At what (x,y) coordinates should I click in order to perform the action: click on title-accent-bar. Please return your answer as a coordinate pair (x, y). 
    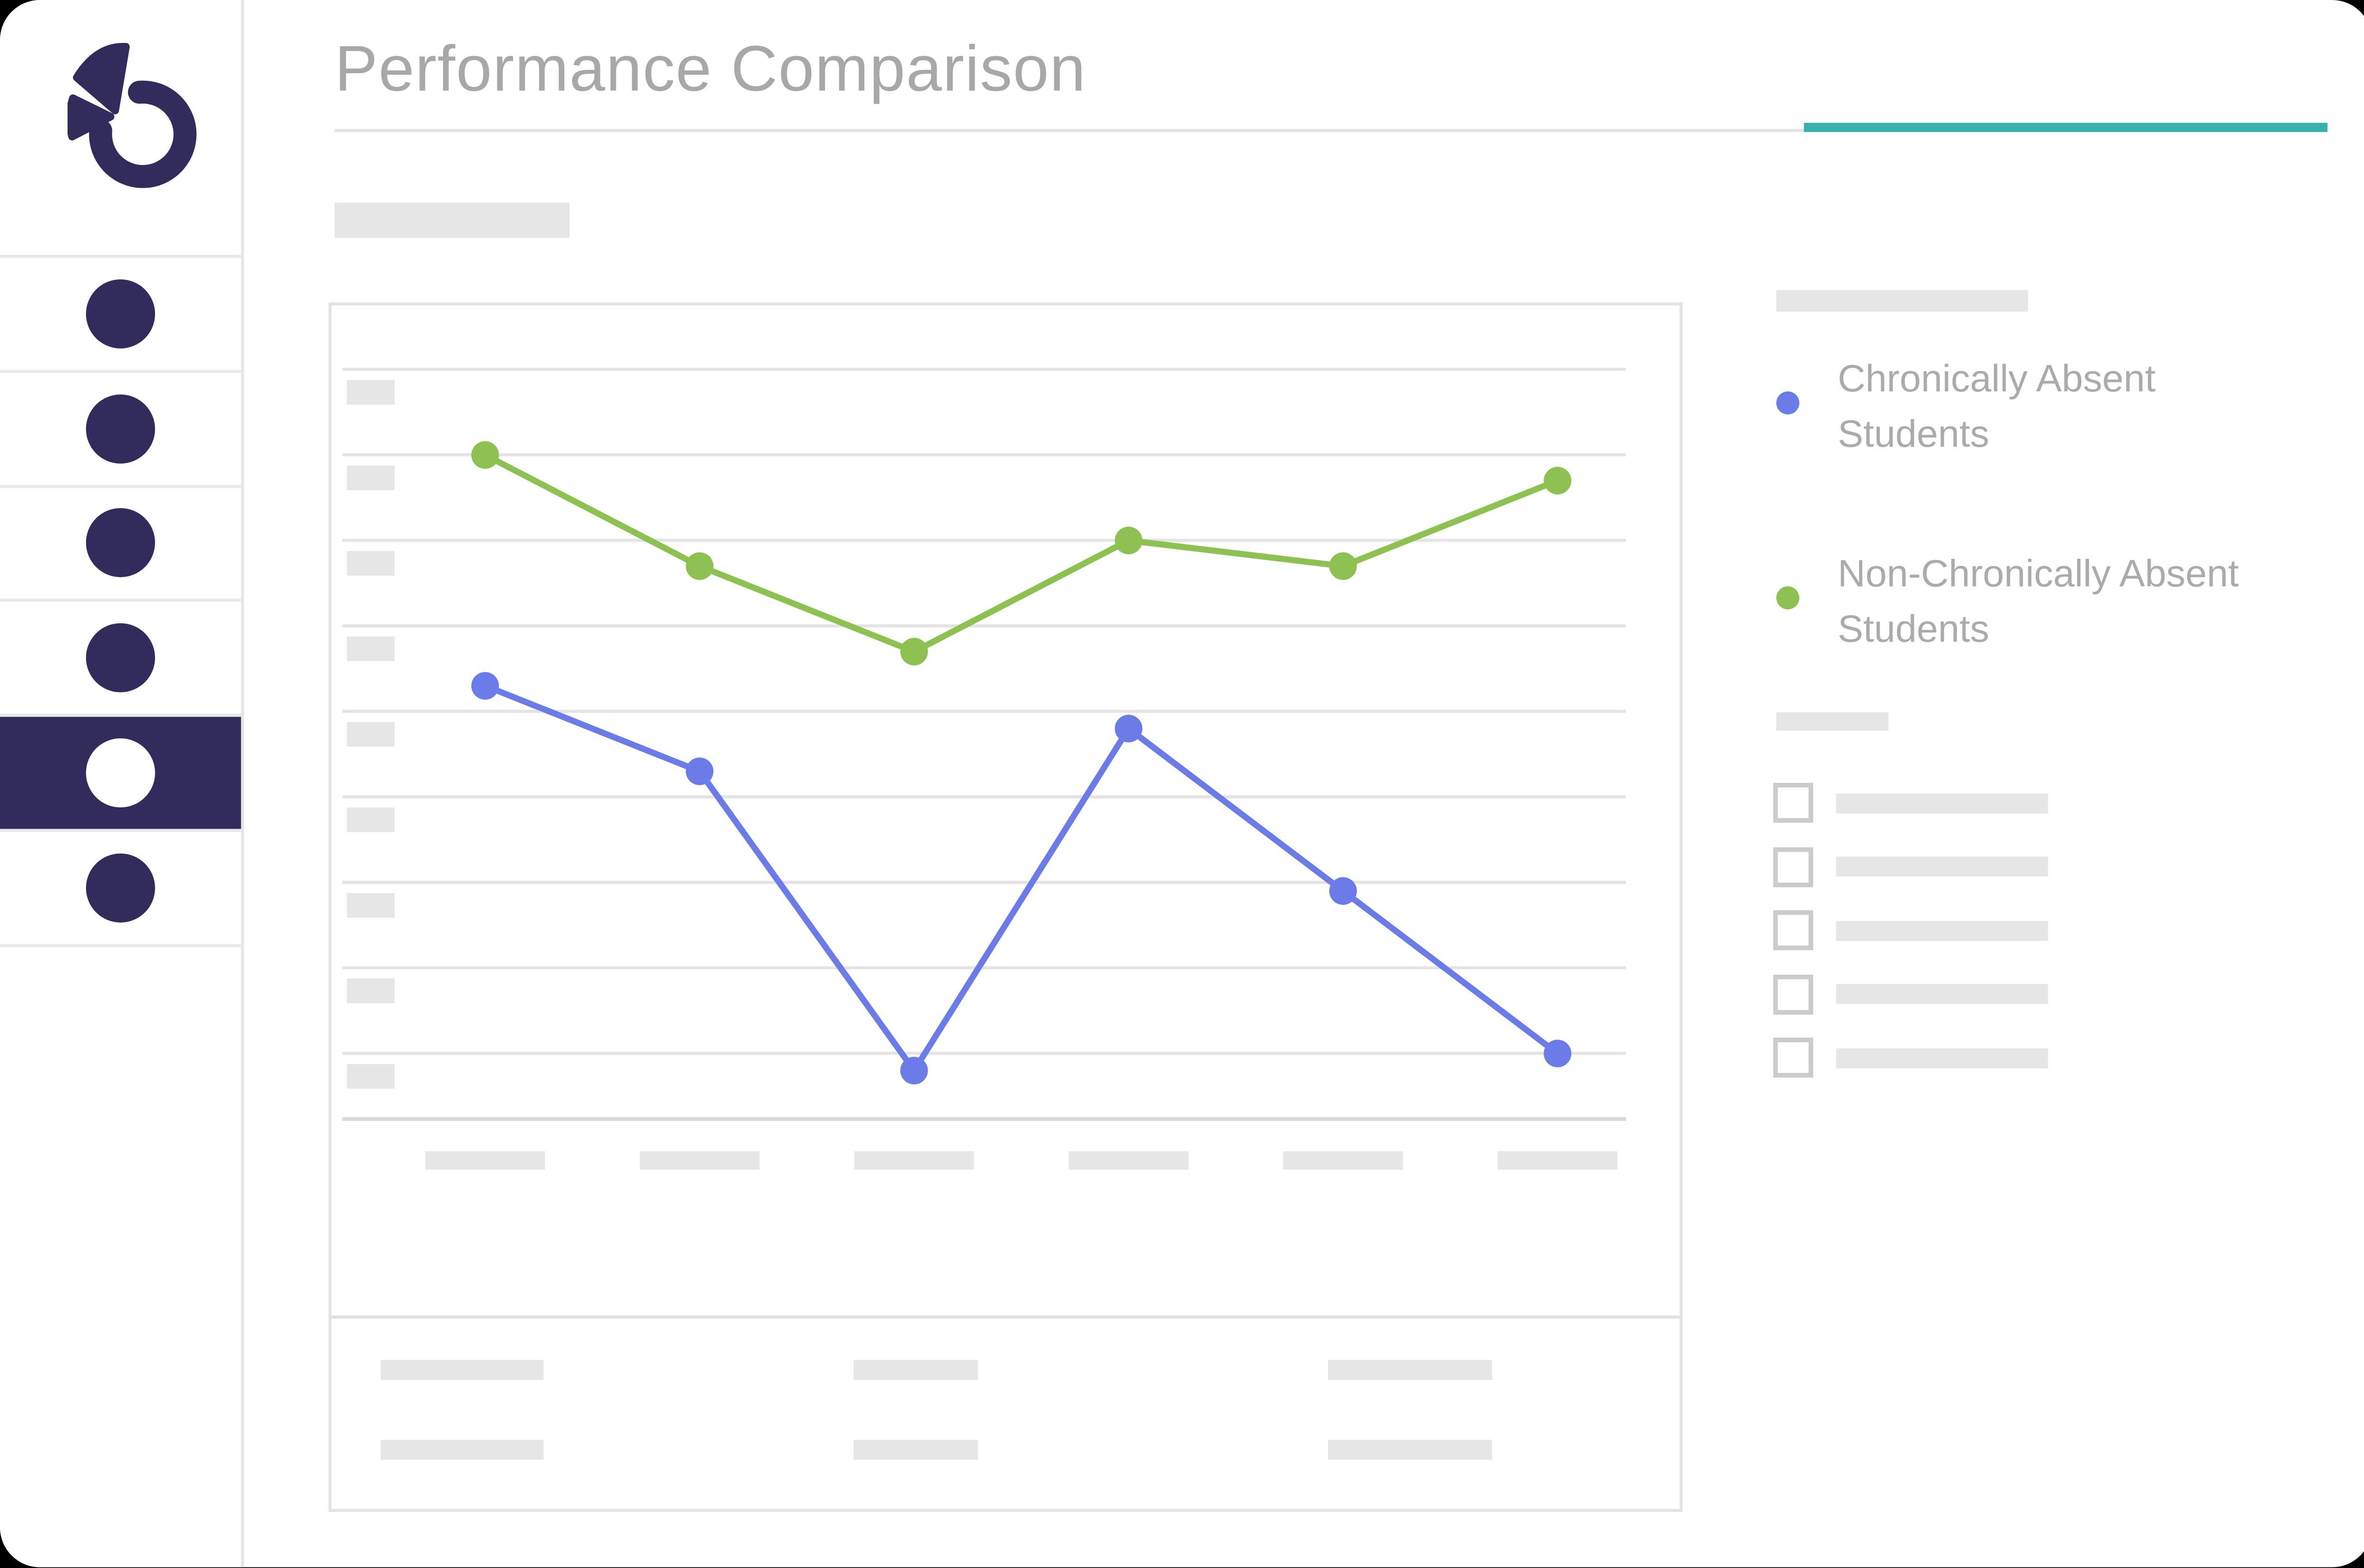
    Looking at the image, I should click on (2066, 127).